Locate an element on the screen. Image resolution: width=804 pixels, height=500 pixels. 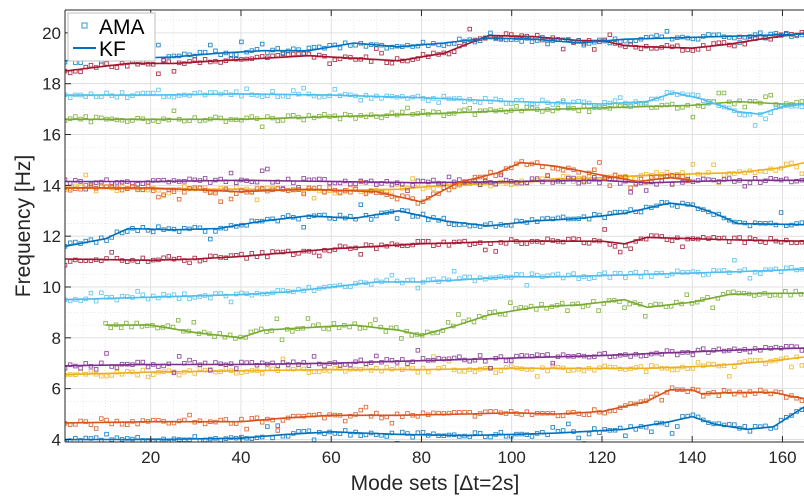
y-tick-label: 18 is located at coordinates (51, 84).